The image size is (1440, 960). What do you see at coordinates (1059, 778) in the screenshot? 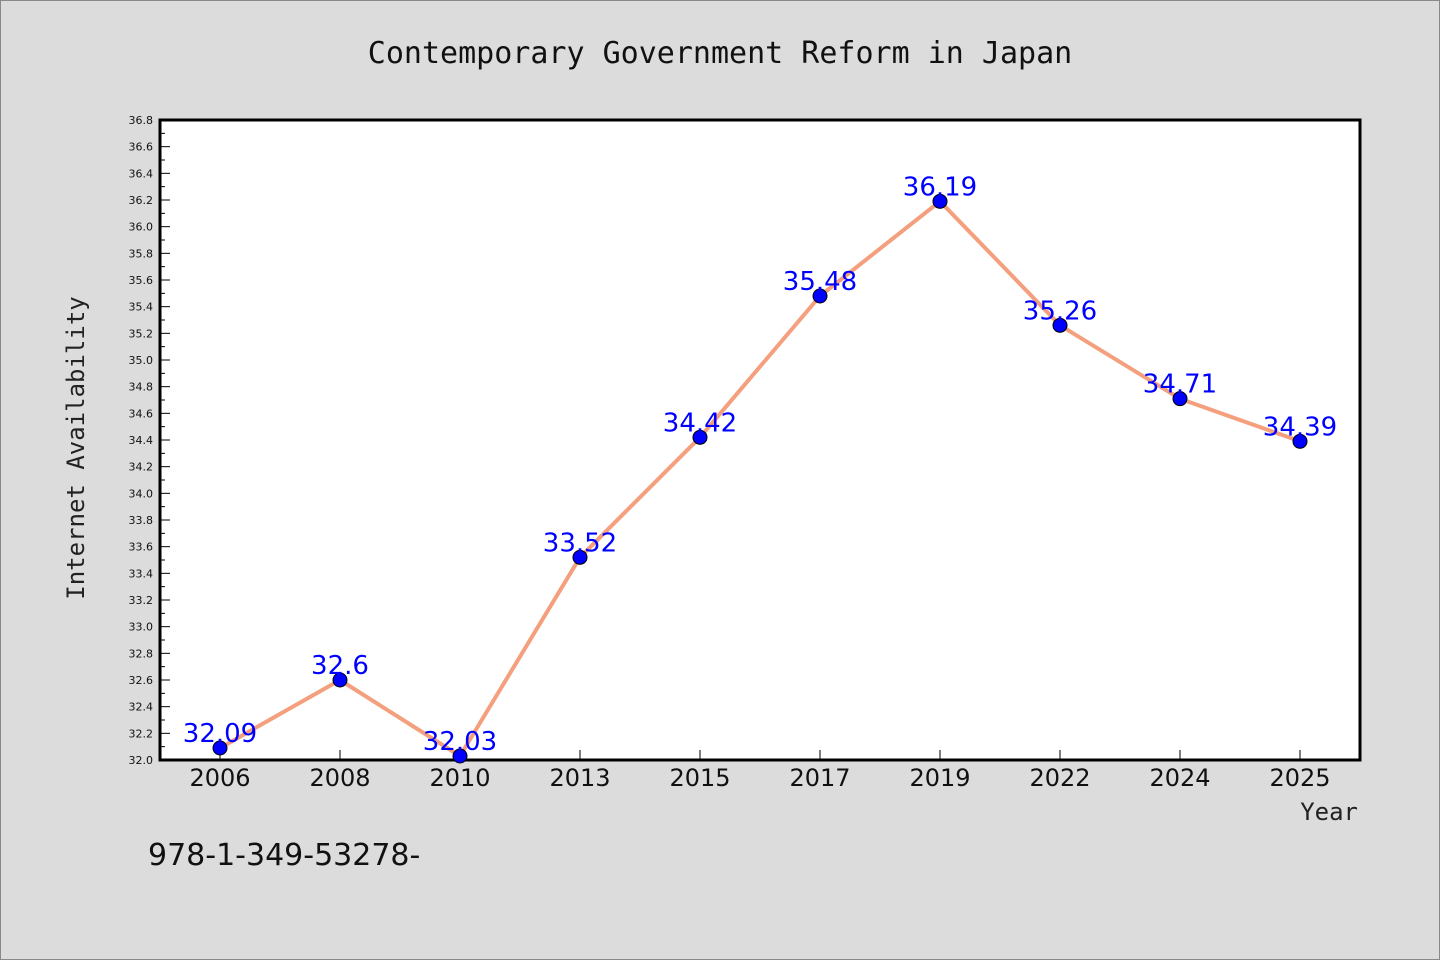
I see `x-tick-label: 2022` at bounding box center [1059, 778].